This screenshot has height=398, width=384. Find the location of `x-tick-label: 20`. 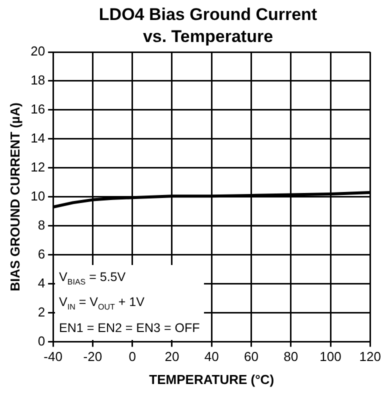

x-tick-label: 20 is located at coordinates (172, 356).